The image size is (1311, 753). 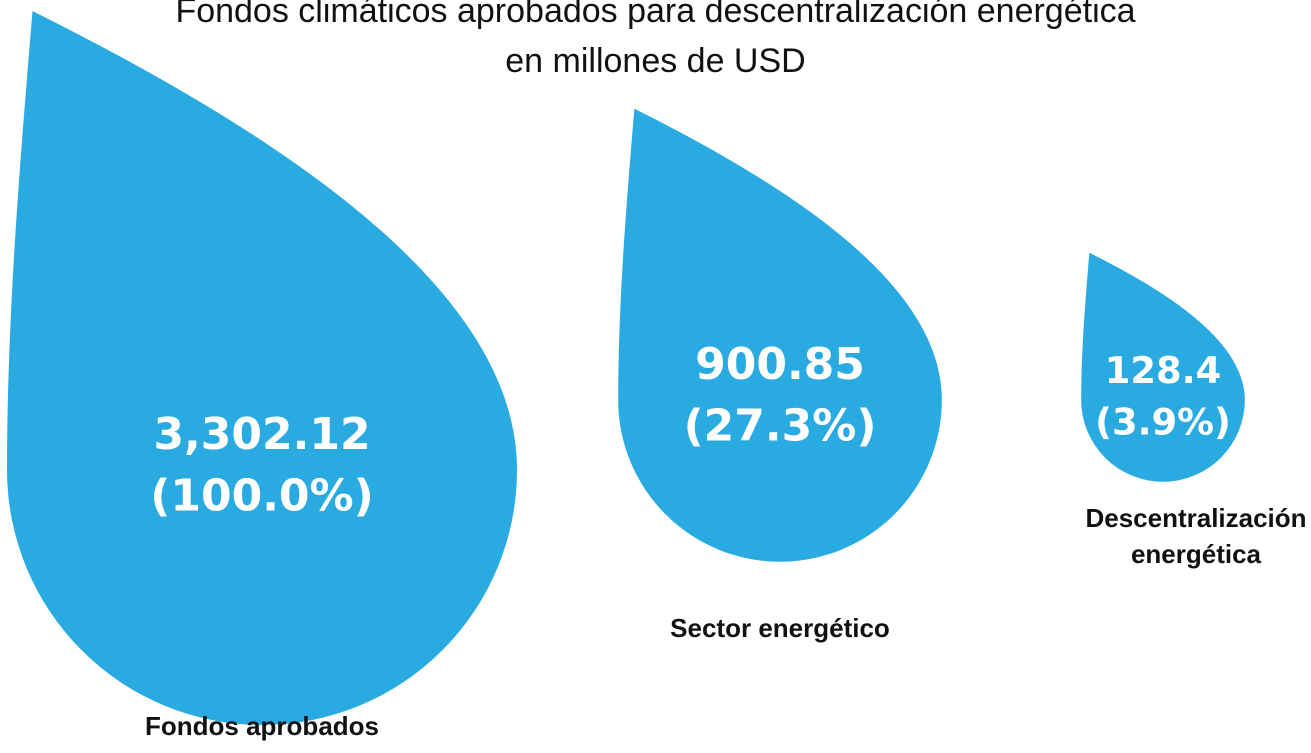 I want to click on category-label: Sector energético, so click(x=780, y=628).